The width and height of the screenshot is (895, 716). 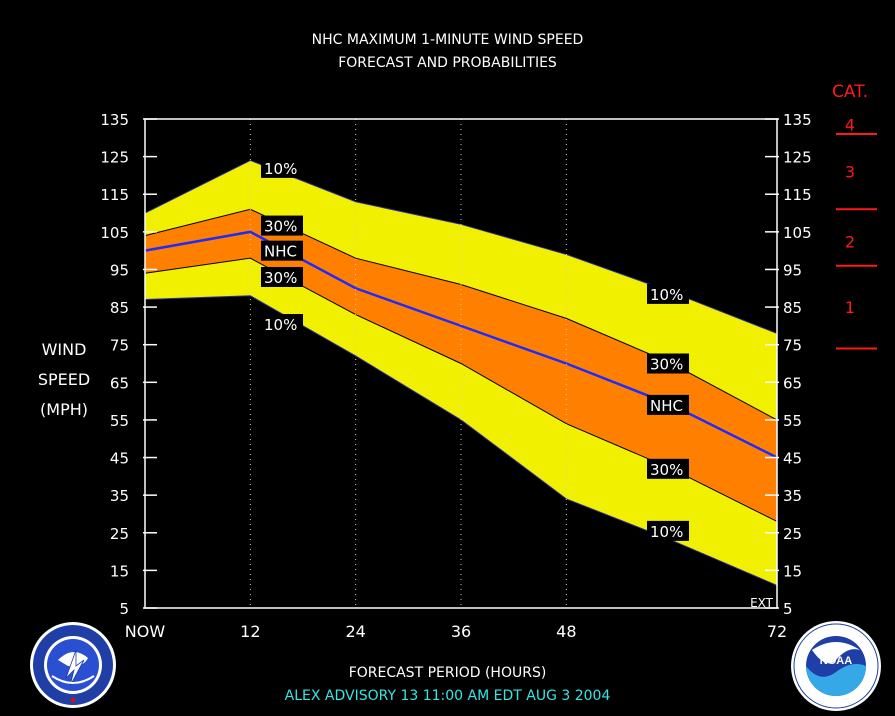 What do you see at coordinates (792, 421) in the screenshot?
I see `y-tick-label-right-55: 55` at bounding box center [792, 421].